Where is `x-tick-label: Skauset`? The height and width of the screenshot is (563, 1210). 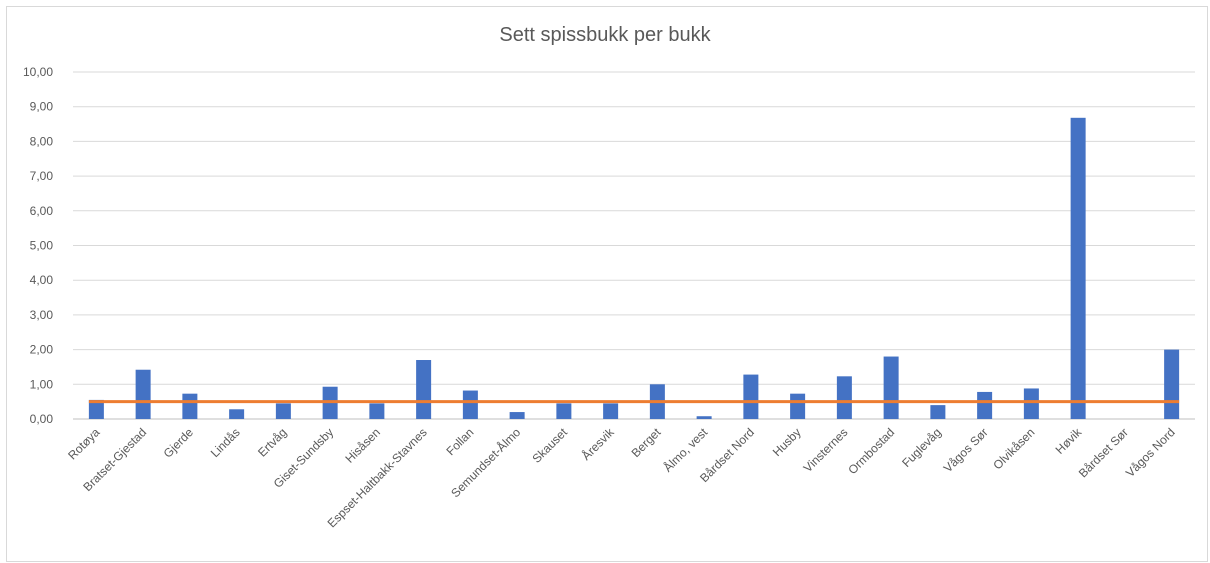
x-tick-label: Skauset is located at coordinates (549, 445).